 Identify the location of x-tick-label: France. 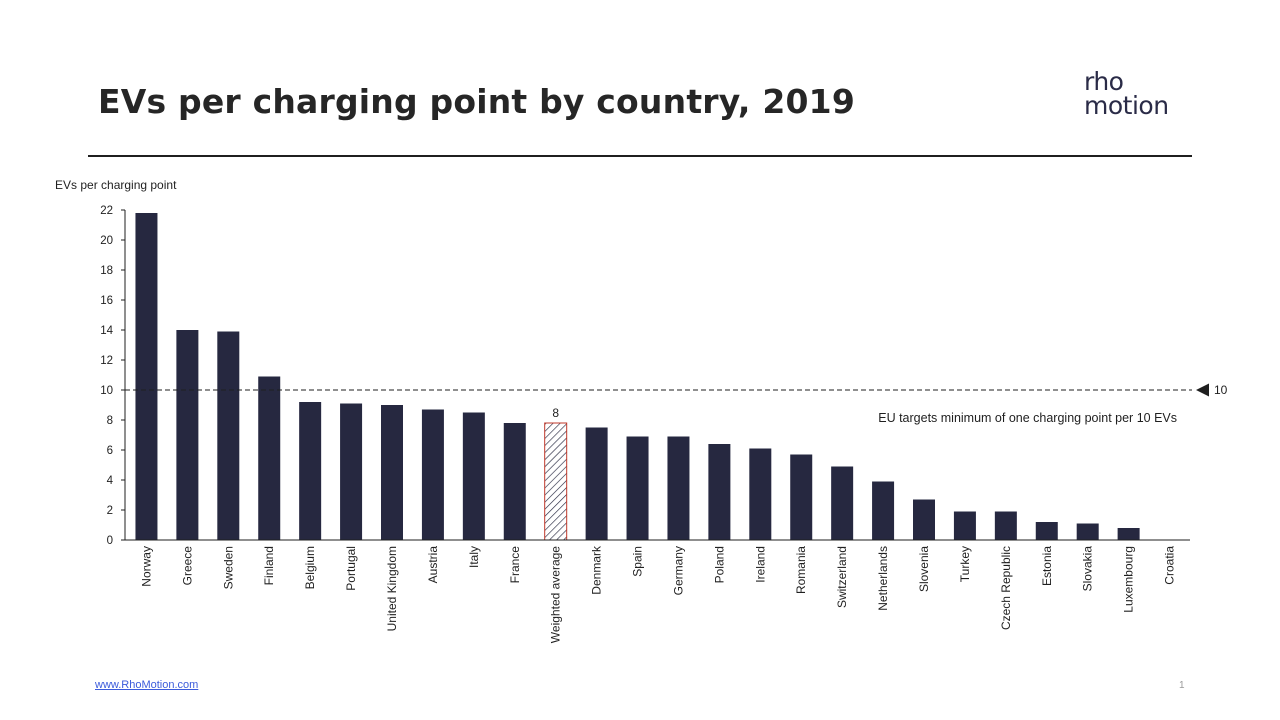
(515, 565).